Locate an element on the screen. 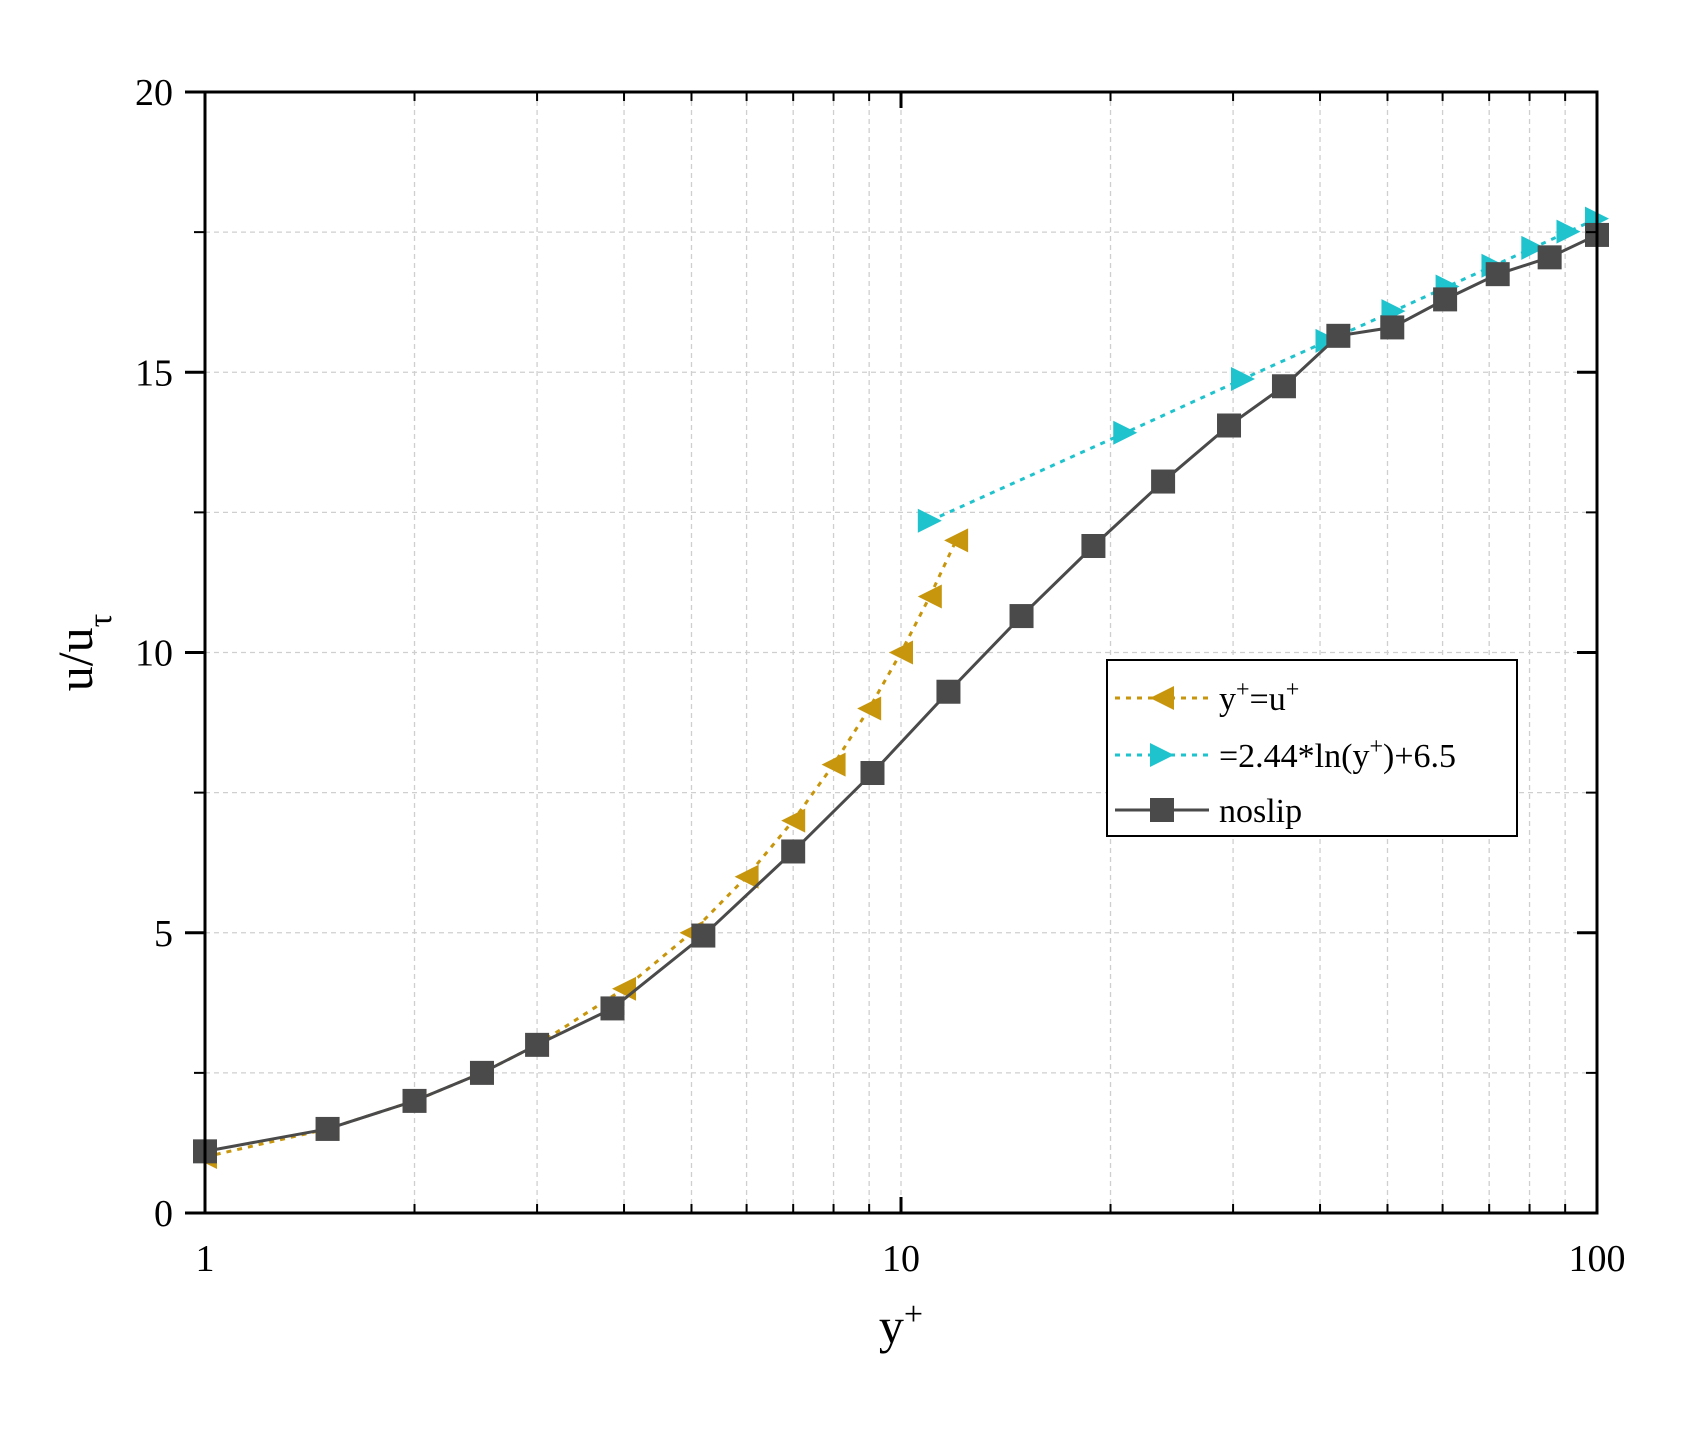 The image size is (1682, 1430). legend-item-noslip-swatch-marker is located at coordinates (1162, 810).